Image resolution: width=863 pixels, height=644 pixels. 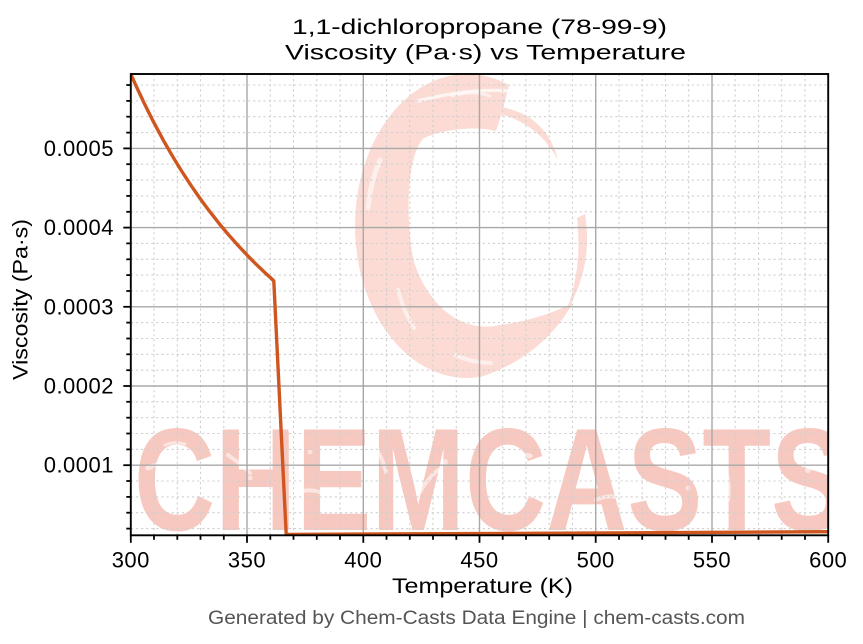 What do you see at coordinates (712, 560) in the screenshot?
I see `svg-text: 550` at bounding box center [712, 560].